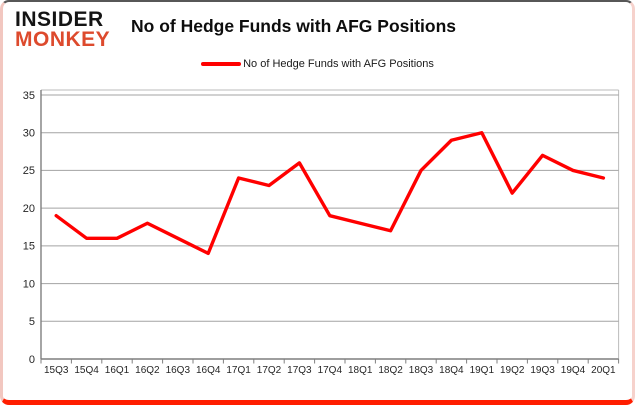  Describe the element at coordinates (32, 360) in the screenshot. I see `y-tick-label: 0` at that location.